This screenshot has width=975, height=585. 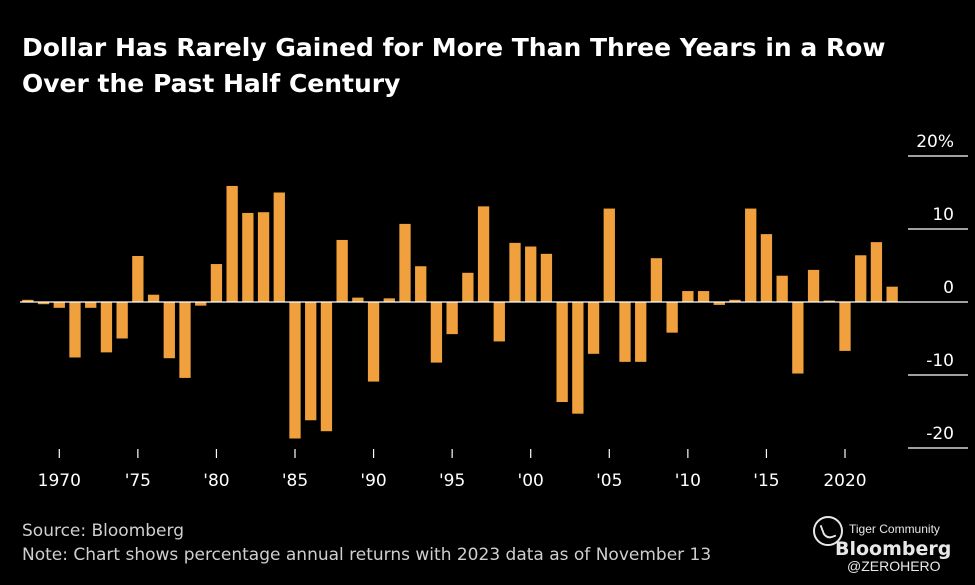 I want to click on y-tick-label-0: 20%, so click(x=935, y=142).